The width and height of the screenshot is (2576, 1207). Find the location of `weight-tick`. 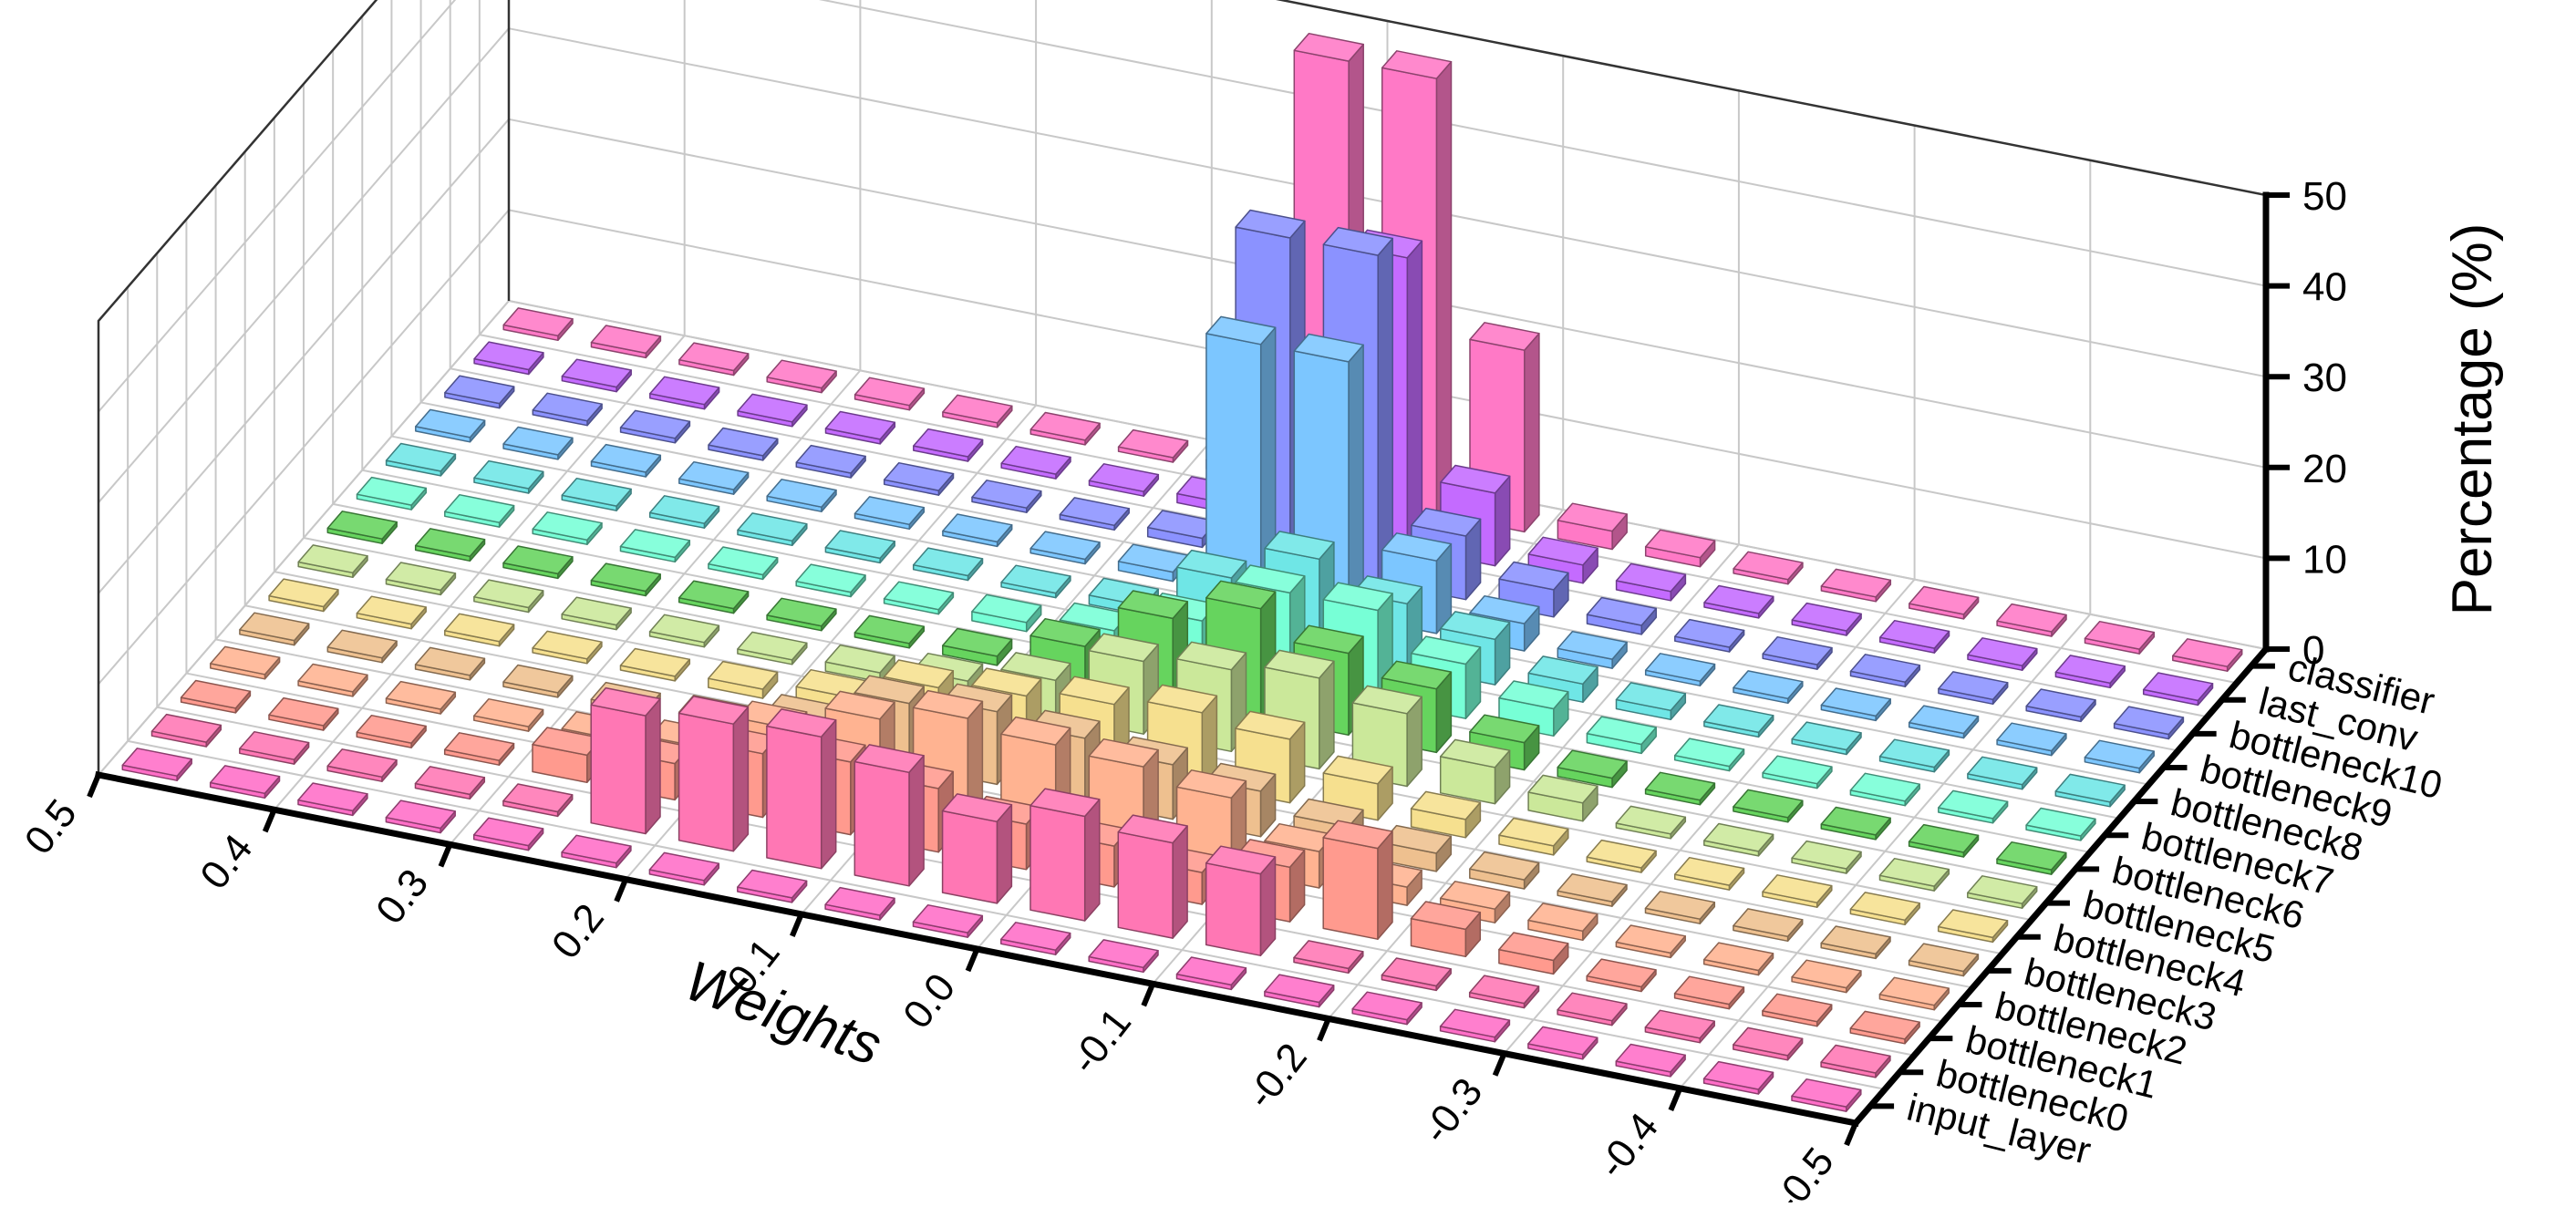

weight-tick is located at coordinates (1675, 1099).